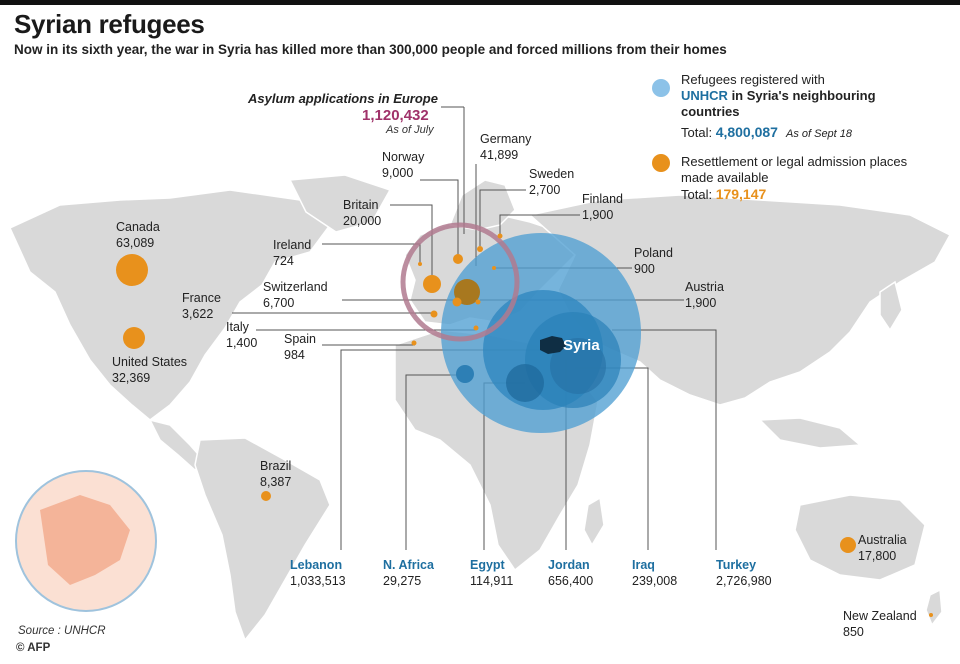  What do you see at coordinates (594, 521) in the screenshot?
I see `madagascar-land` at bounding box center [594, 521].